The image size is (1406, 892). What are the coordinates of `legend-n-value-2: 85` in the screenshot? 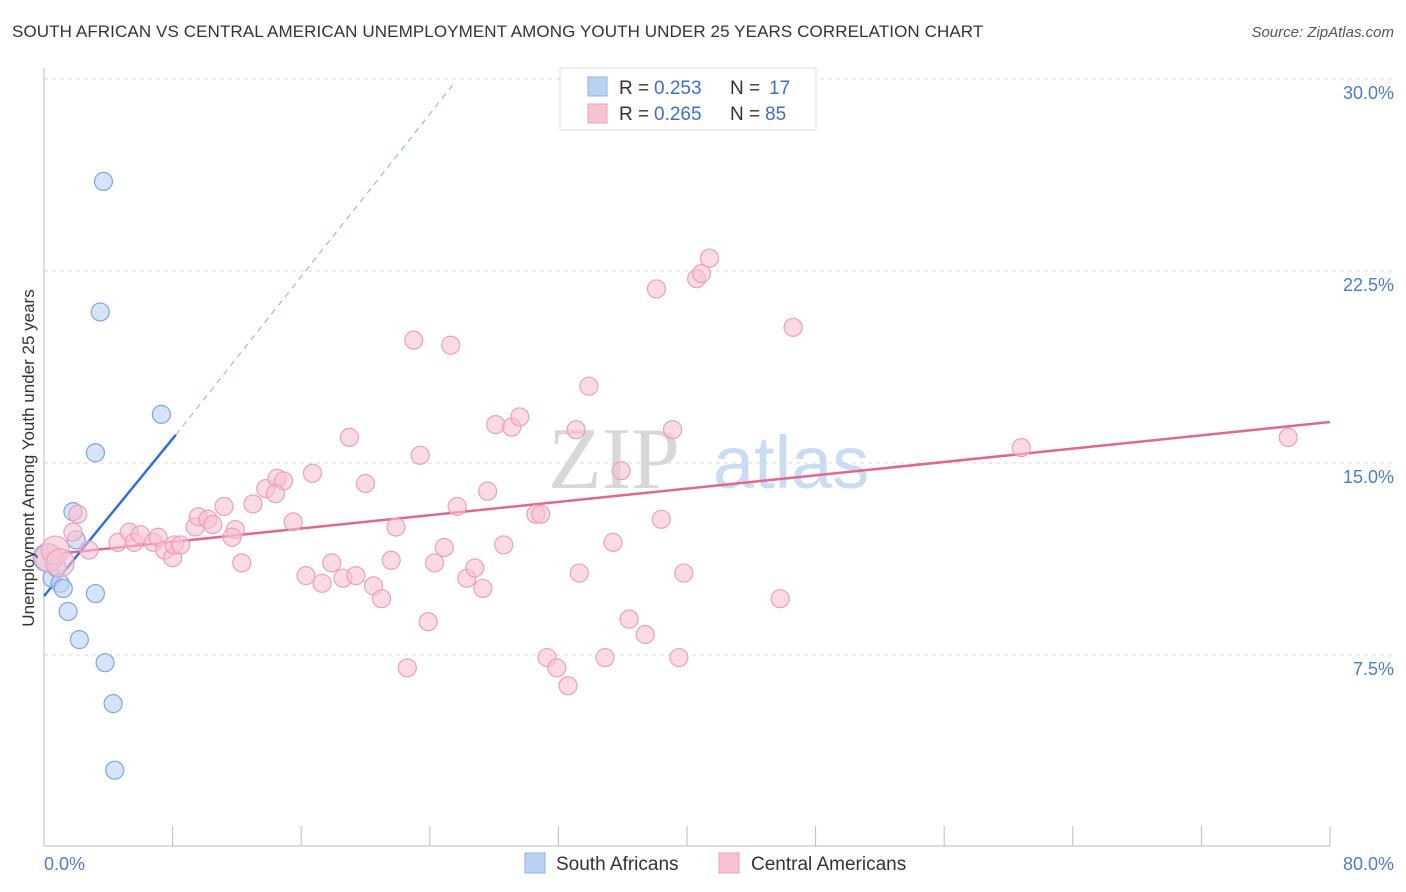 It's located at (775, 114).